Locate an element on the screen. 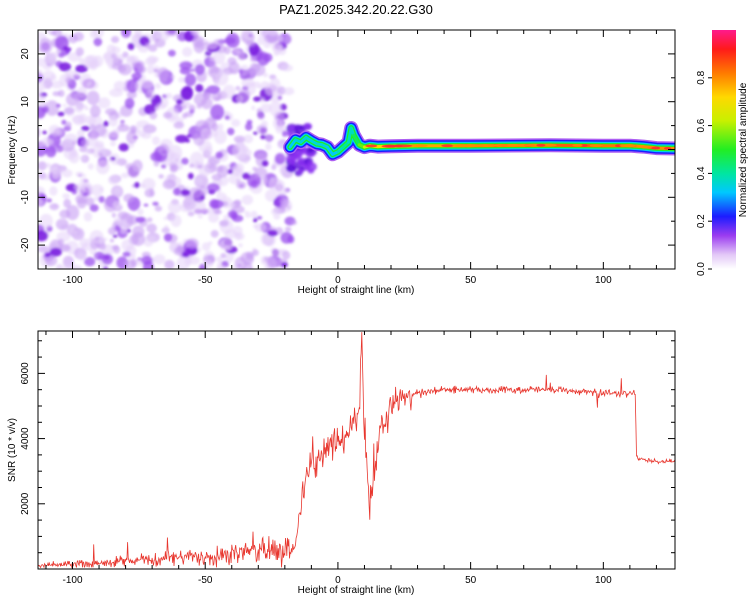 This screenshot has width=750, height=600. colorbar-tick-label: 0.4 is located at coordinates (701, 173).